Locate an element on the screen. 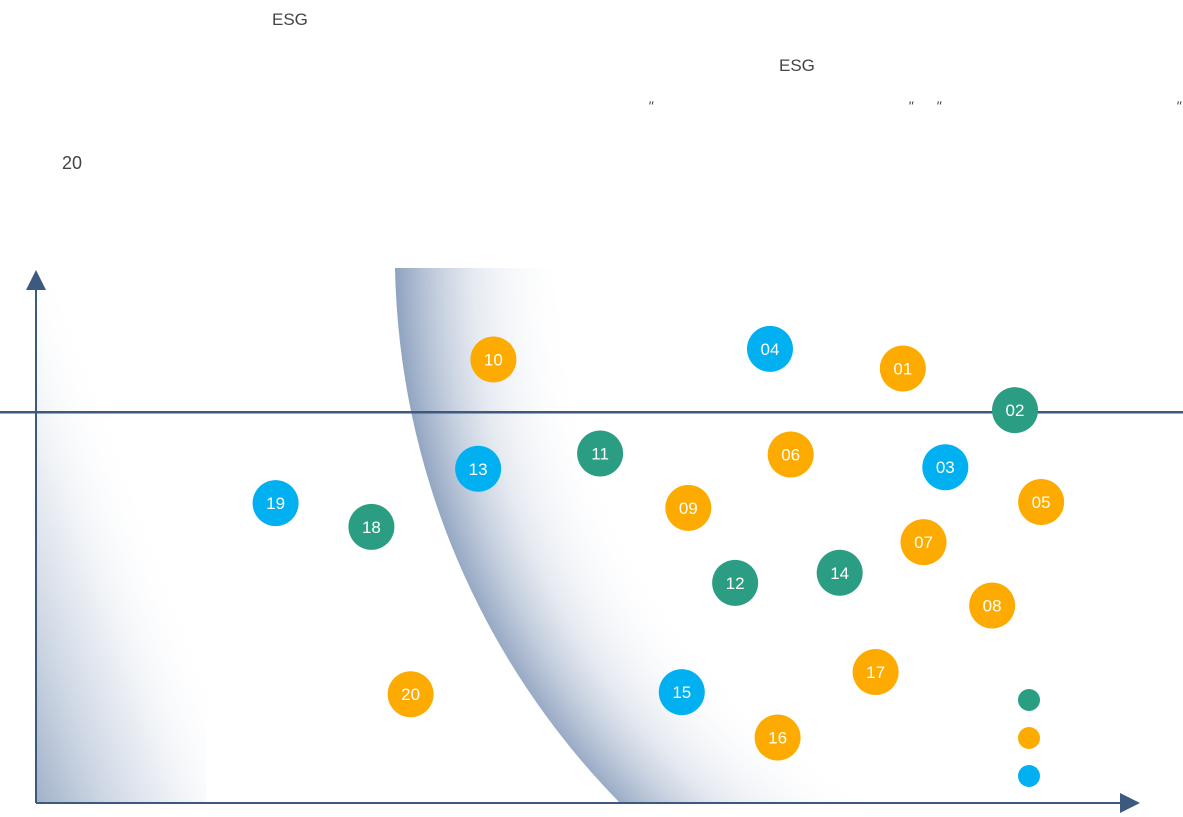  data-point: 14 is located at coordinates (839, 572).